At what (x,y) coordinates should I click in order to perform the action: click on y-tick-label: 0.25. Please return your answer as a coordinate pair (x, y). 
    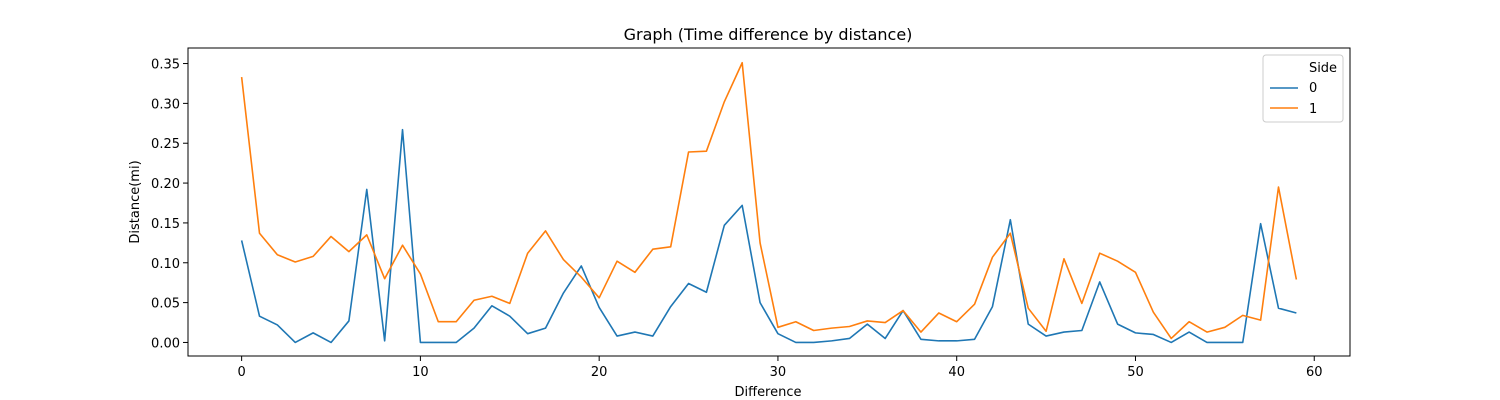
    Looking at the image, I should click on (165, 144).